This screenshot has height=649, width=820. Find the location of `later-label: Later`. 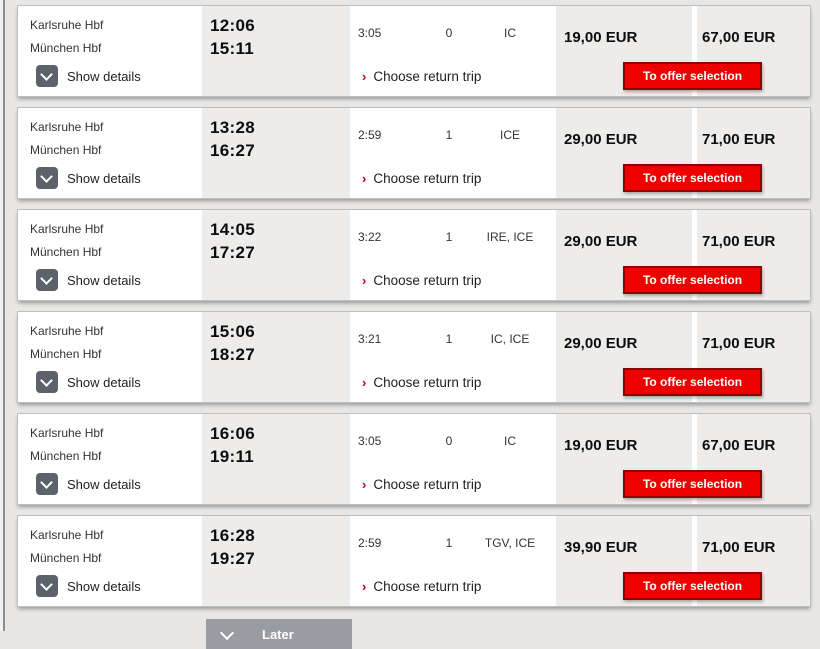

later-label: Later is located at coordinates (278, 634).